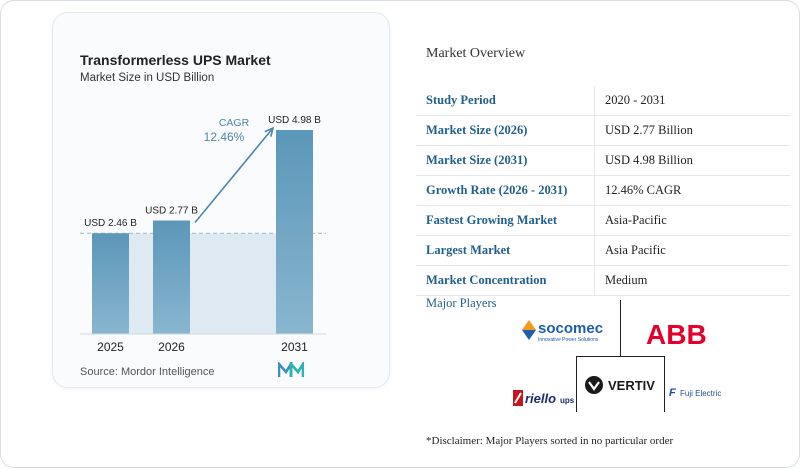  I want to click on overview-value: Medium, so click(620, 280).